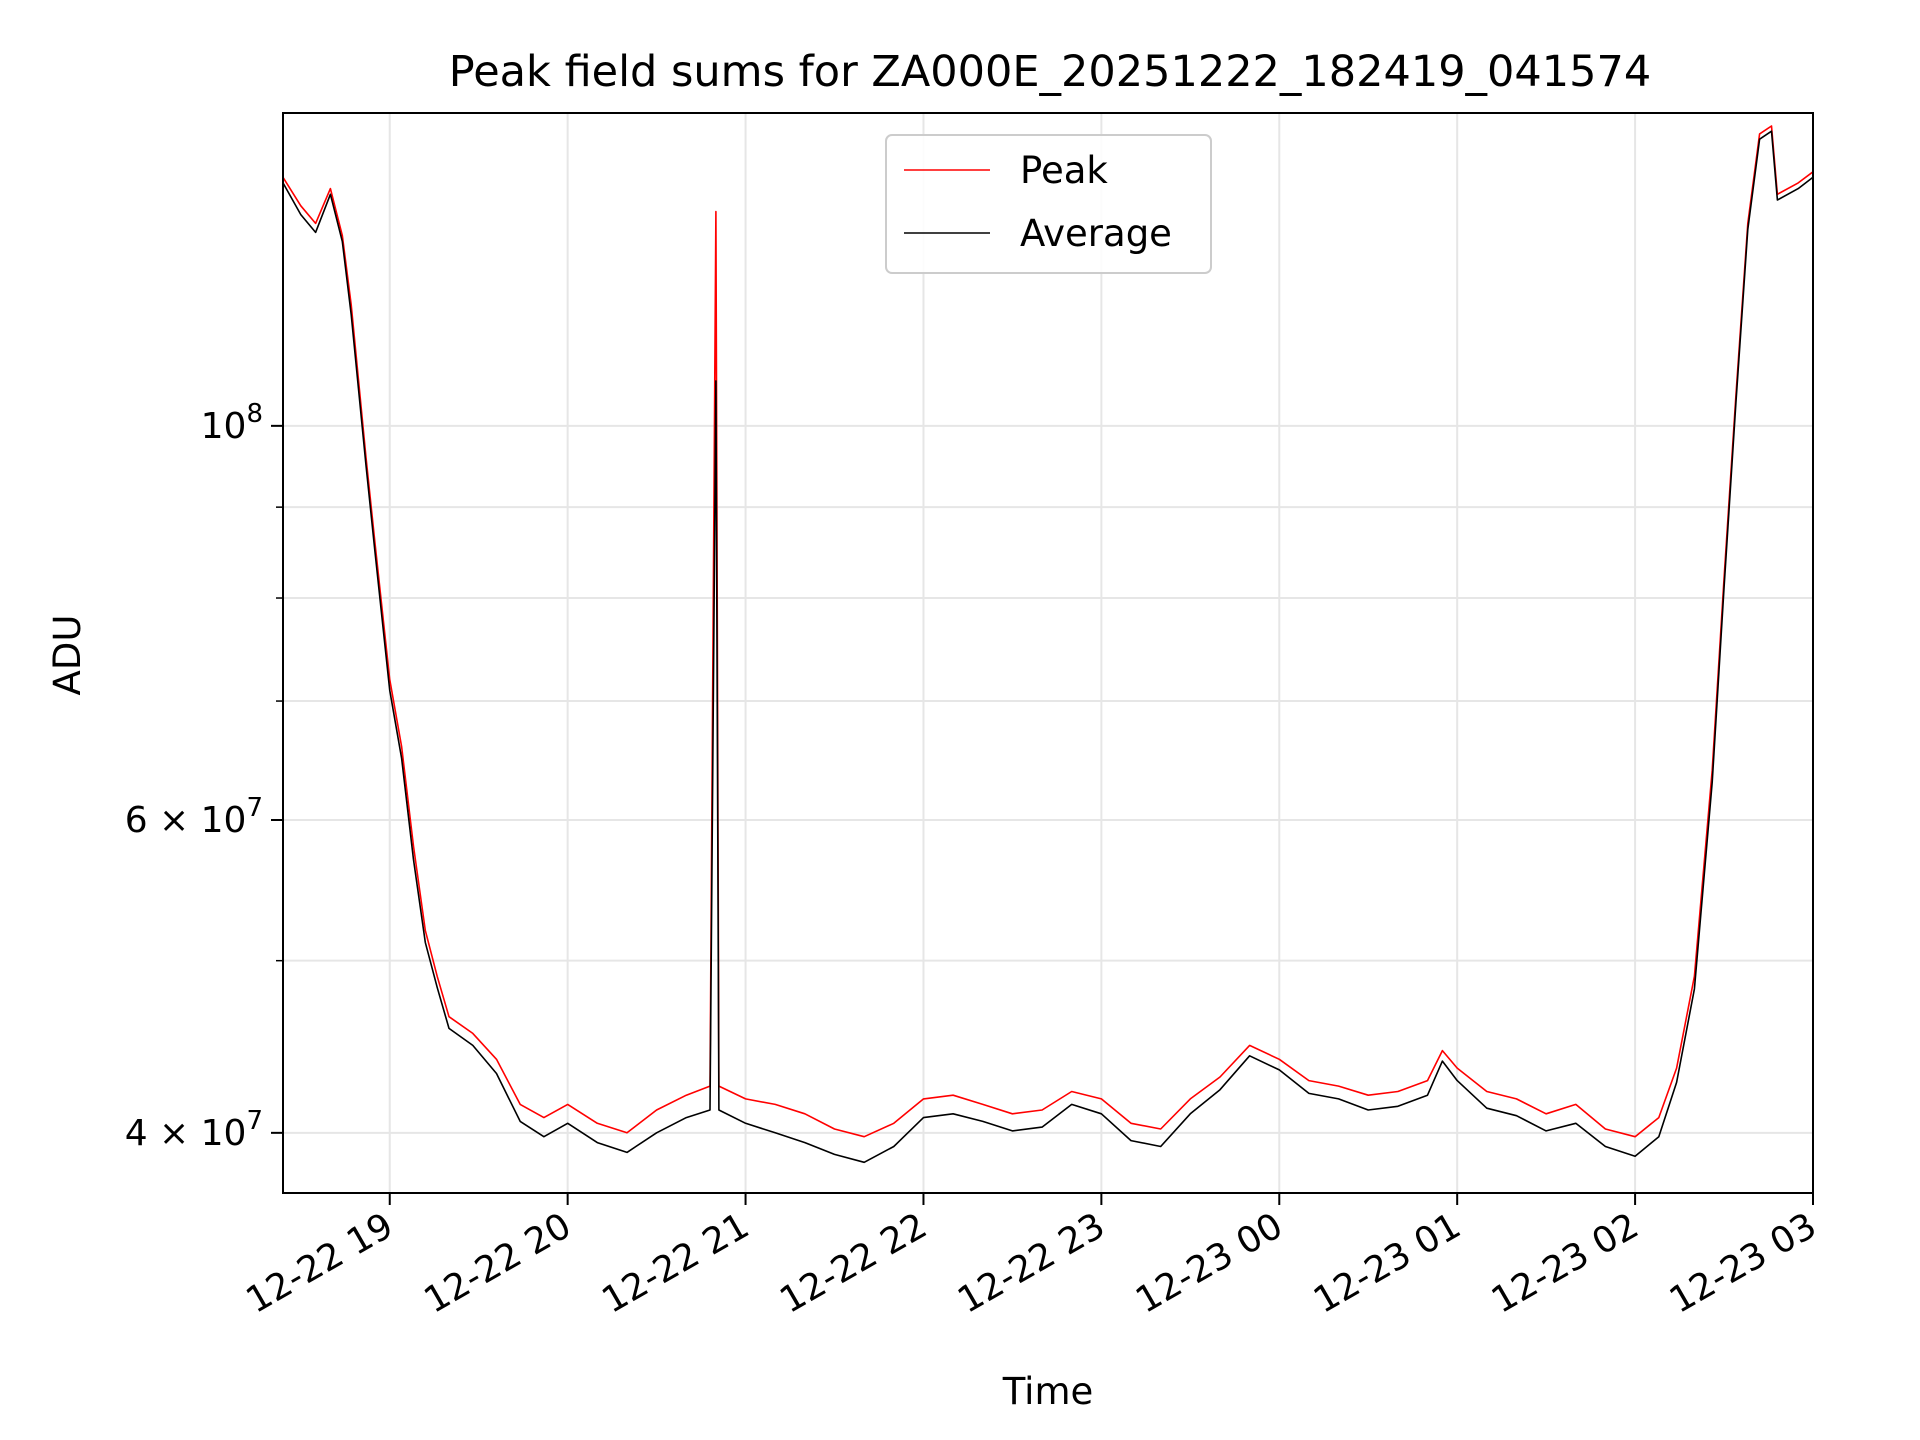 This screenshot has width=1920, height=1440. What do you see at coordinates (194, 1130) in the screenshot?
I see `y-tick-label: 4 × 107` at bounding box center [194, 1130].